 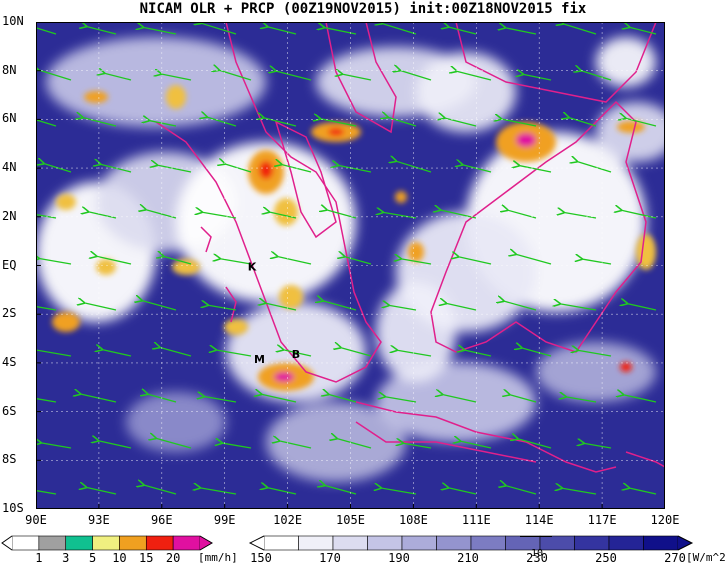 I want to click on latitude-tick-label: 8N, so click(x=9, y=69).